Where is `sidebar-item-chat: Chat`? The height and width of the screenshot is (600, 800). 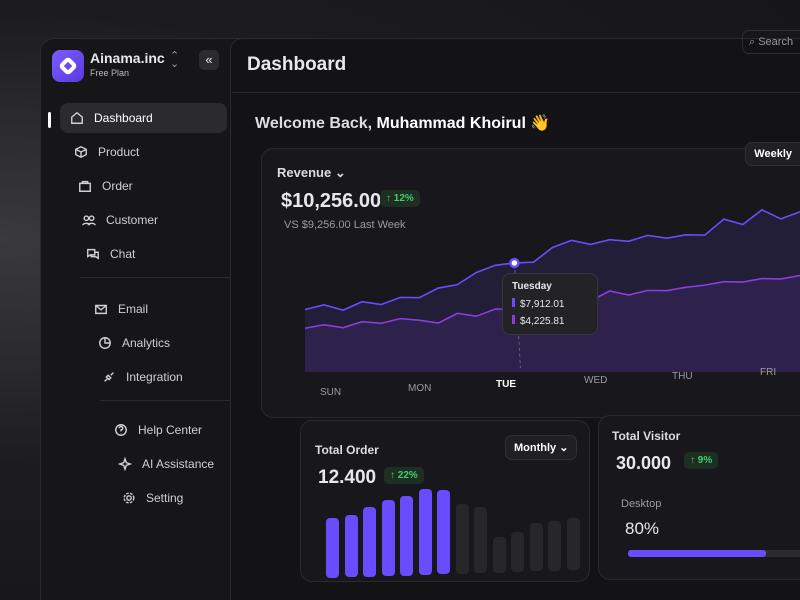
sidebar-item-chat: Chat is located at coordinates (151, 254).